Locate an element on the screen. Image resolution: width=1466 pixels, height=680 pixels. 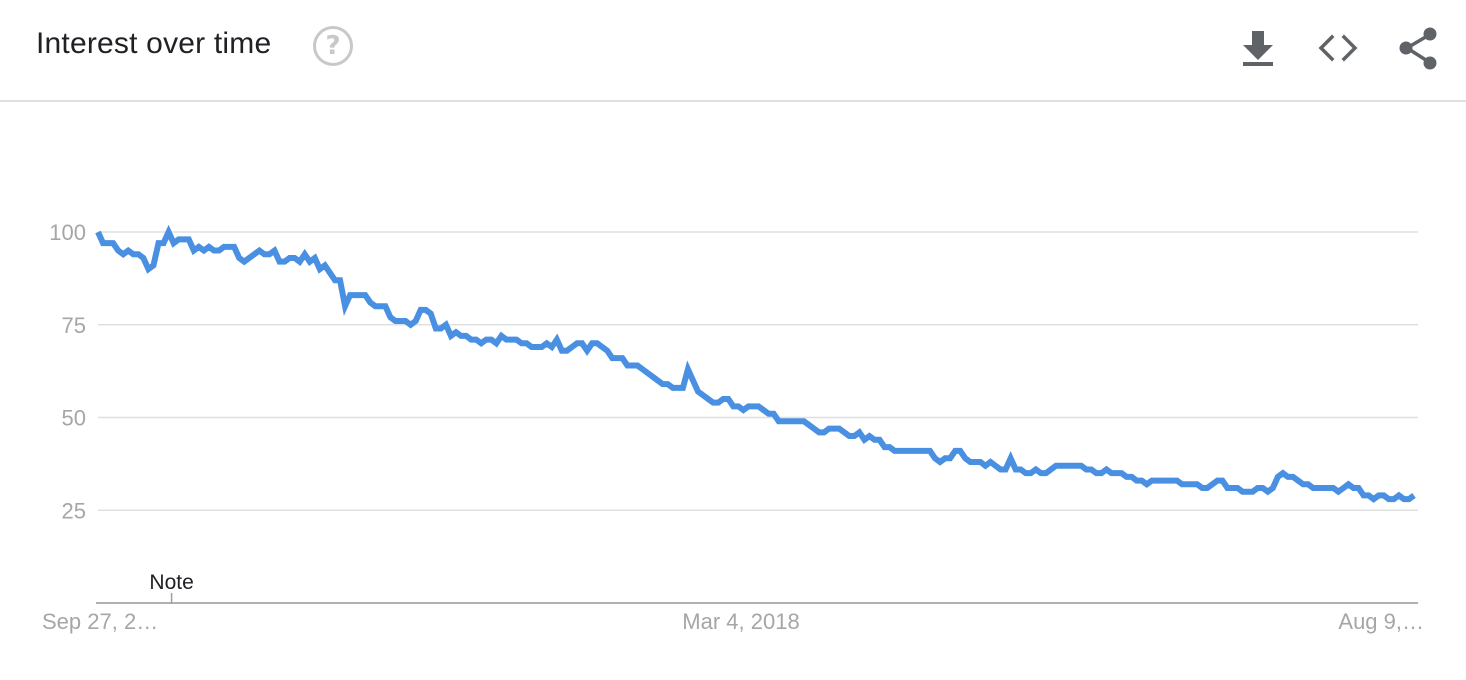
chart-title: Interest over time is located at coordinates (154, 43).